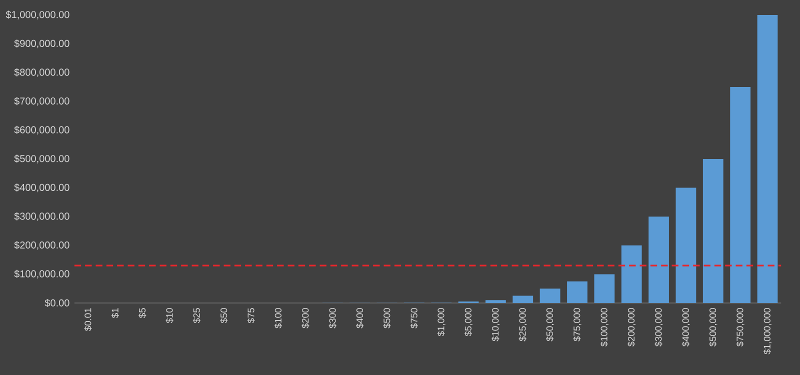  Describe the element at coordinates (658, 327) in the screenshot. I see `x-tick-label: $300,000` at that location.